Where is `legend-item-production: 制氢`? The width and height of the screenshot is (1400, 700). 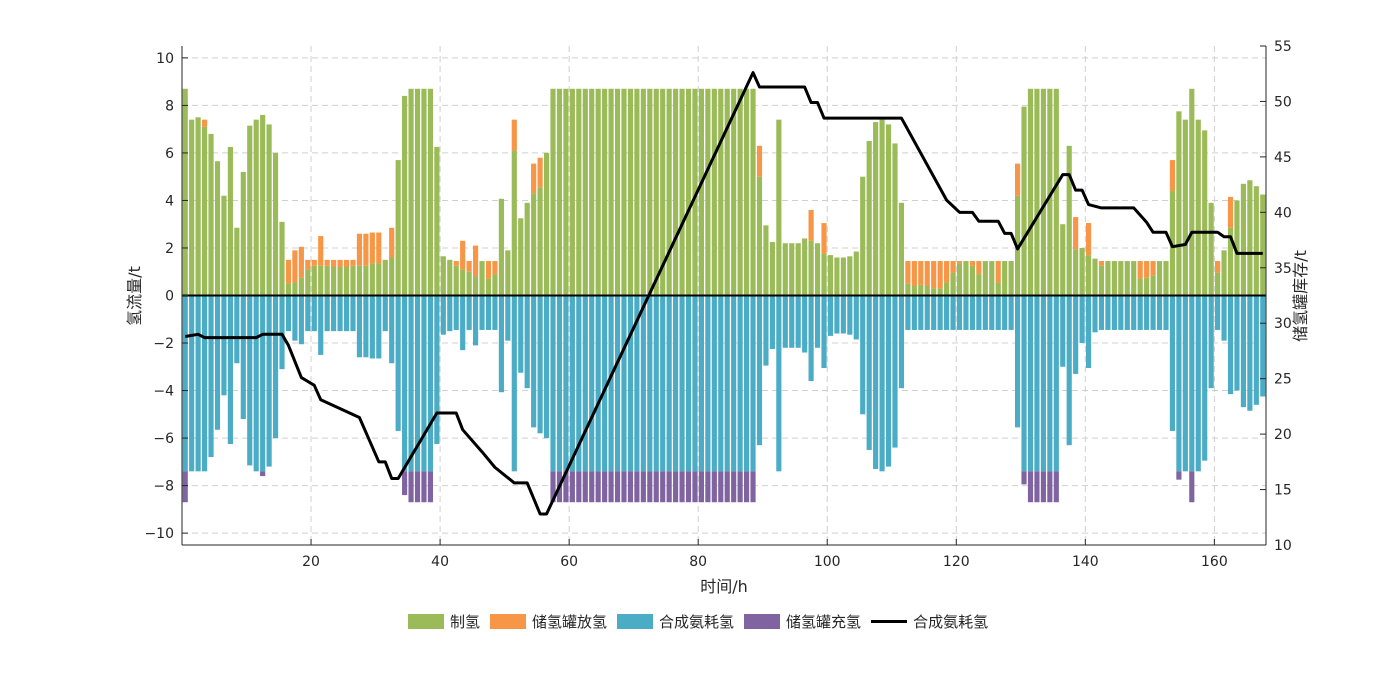
legend-item-production: 制氢 is located at coordinates (444, 621).